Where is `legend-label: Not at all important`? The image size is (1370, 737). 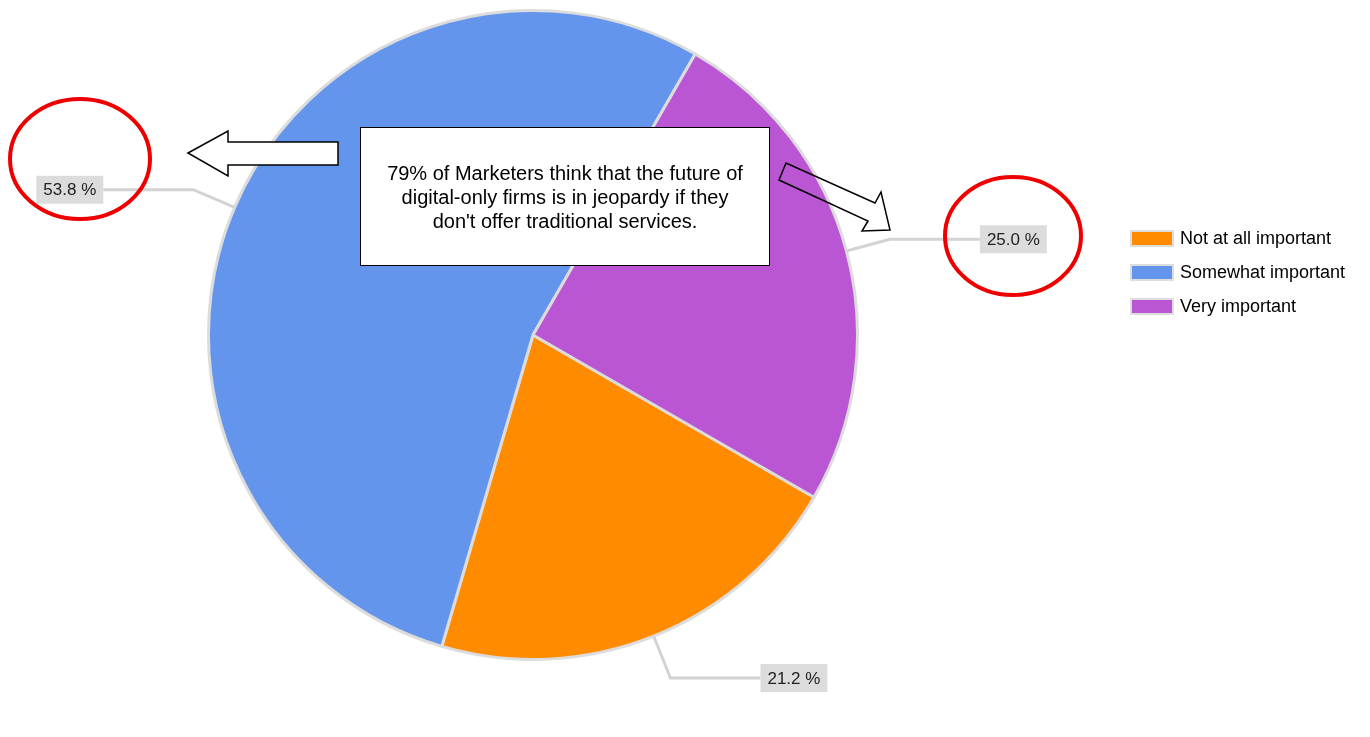 legend-label: Not at all important is located at coordinates (1256, 238).